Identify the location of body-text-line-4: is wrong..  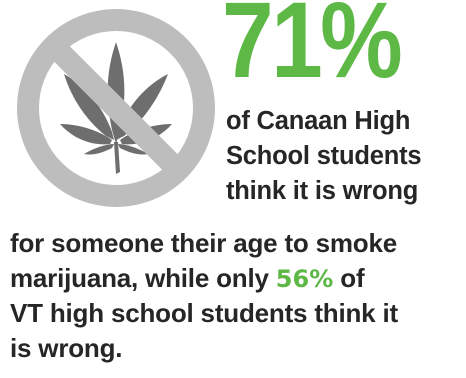
(66, 347).